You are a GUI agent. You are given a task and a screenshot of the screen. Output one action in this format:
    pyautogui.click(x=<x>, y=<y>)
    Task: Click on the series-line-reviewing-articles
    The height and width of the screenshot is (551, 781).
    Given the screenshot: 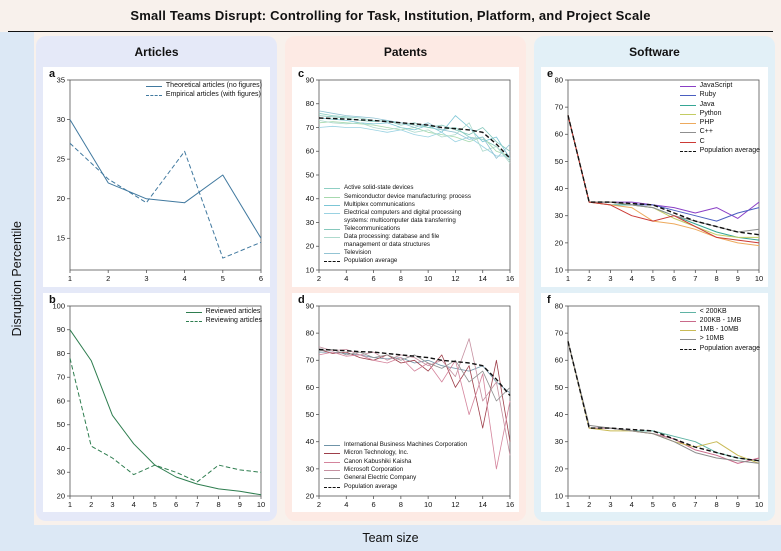 What is the action you would take?
    pyautogui.click(x=165, y=419)
    